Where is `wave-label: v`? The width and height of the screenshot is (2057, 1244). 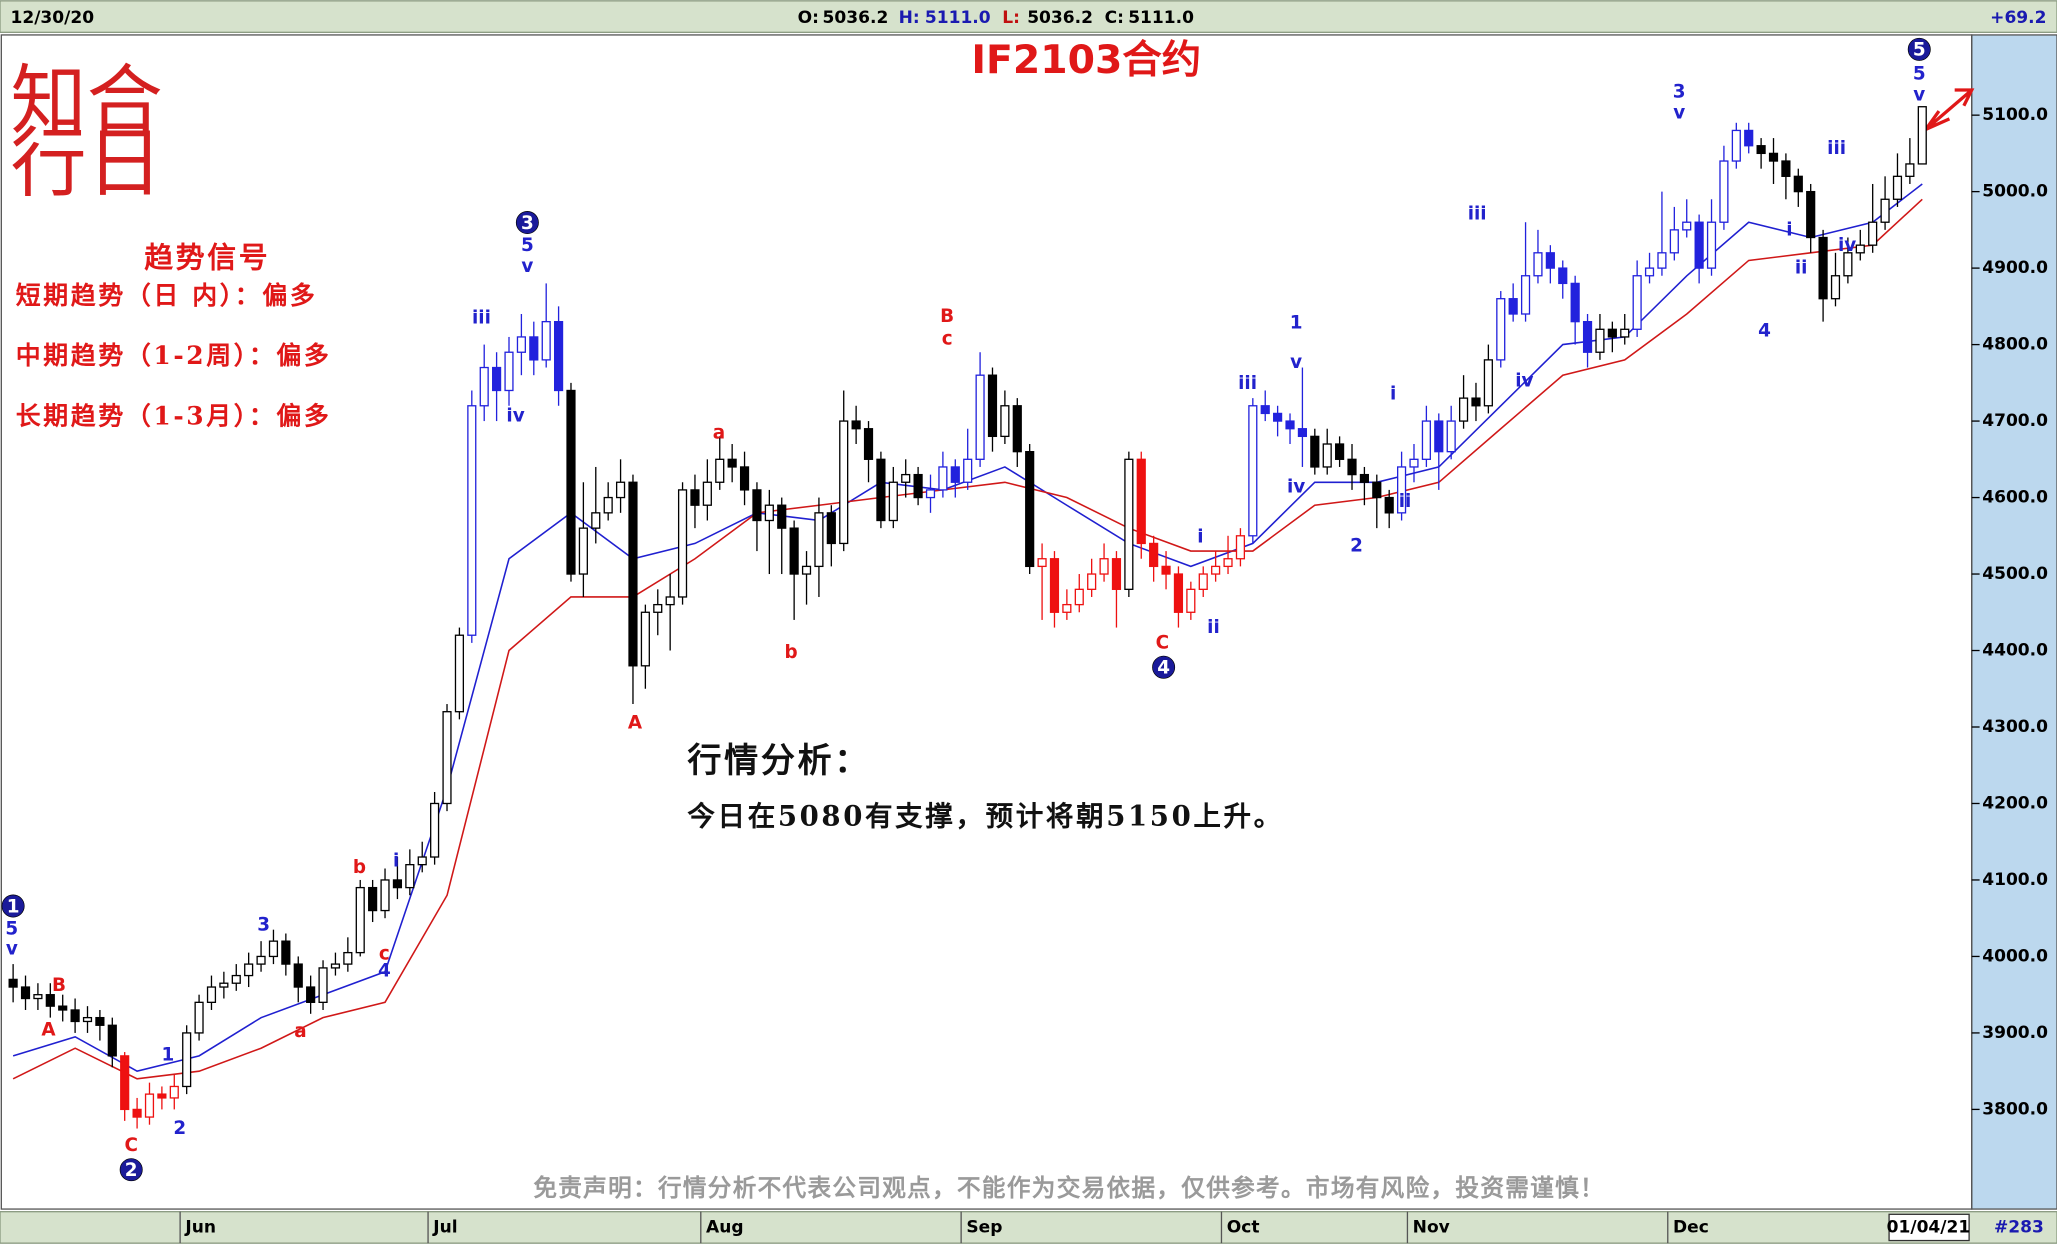 wave-label: v is located at coordinates (527, 266).